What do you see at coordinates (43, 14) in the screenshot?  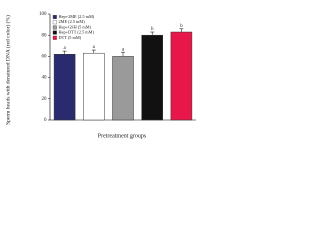 I see `y-tick-label: 100` at bounding box center [43, 14].